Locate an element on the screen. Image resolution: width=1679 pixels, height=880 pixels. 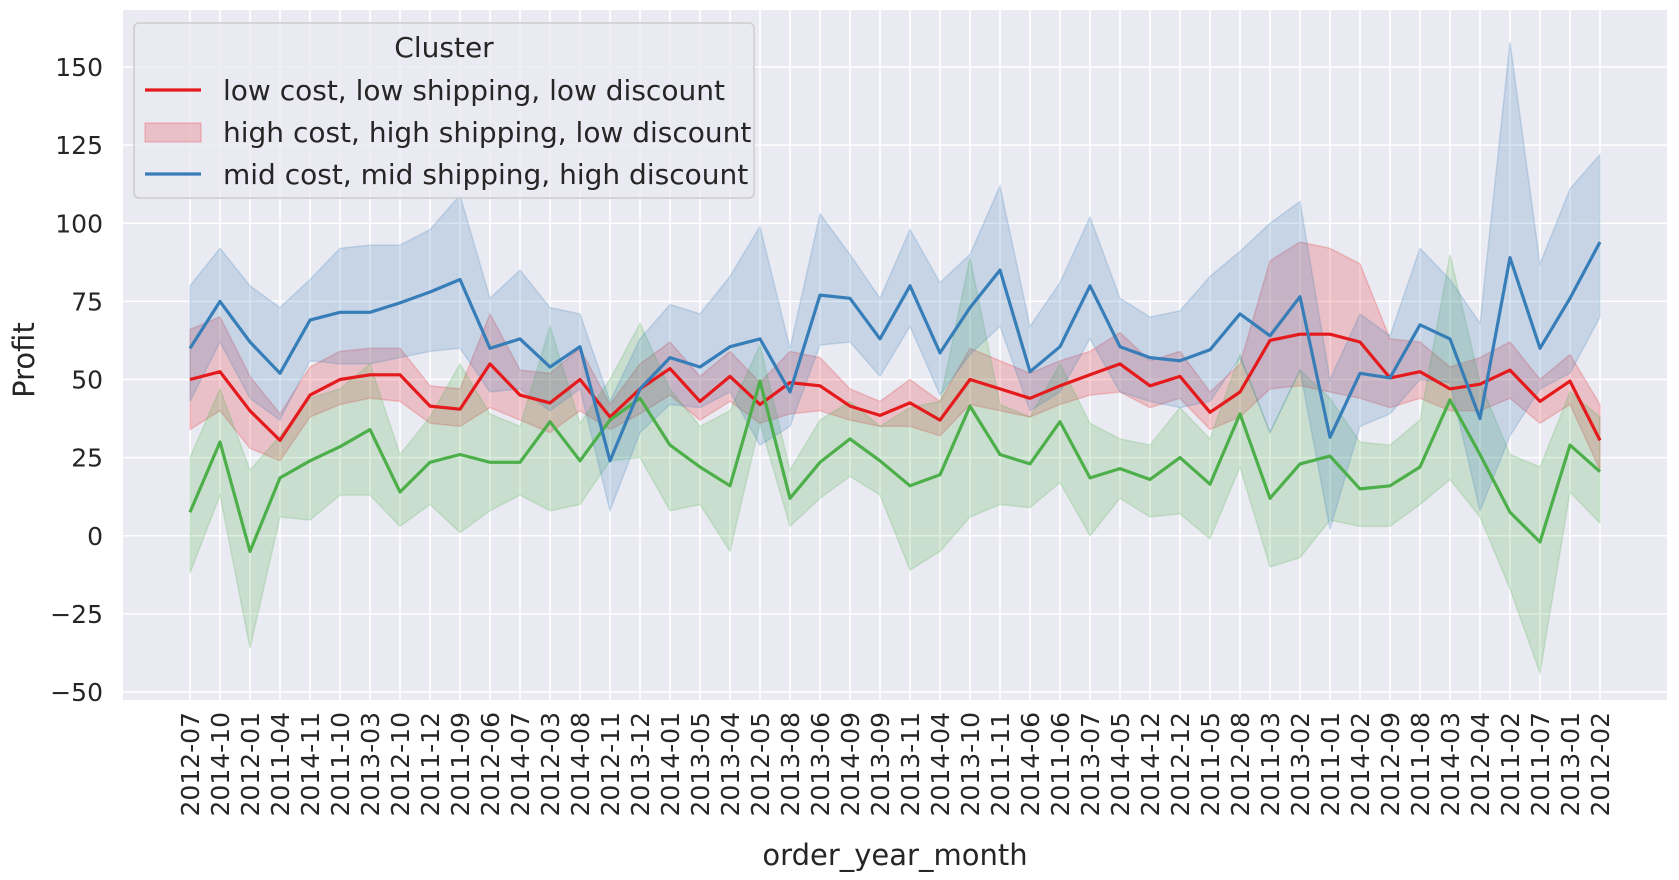
y-tick-label: 125 is located at coordinates (79, 145).